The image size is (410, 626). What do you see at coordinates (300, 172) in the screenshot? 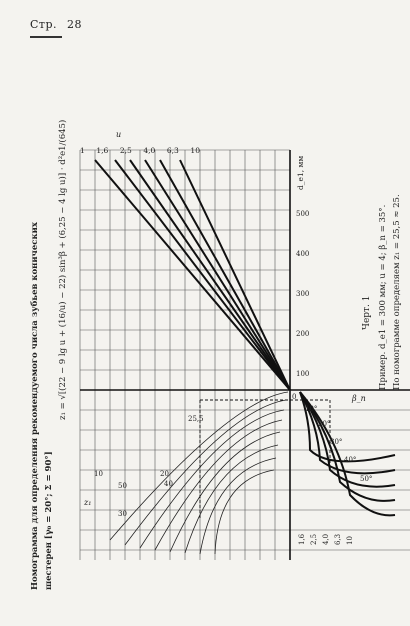
I see `de-axis-label: d_e1, мм` at bounding box center [300, 172].